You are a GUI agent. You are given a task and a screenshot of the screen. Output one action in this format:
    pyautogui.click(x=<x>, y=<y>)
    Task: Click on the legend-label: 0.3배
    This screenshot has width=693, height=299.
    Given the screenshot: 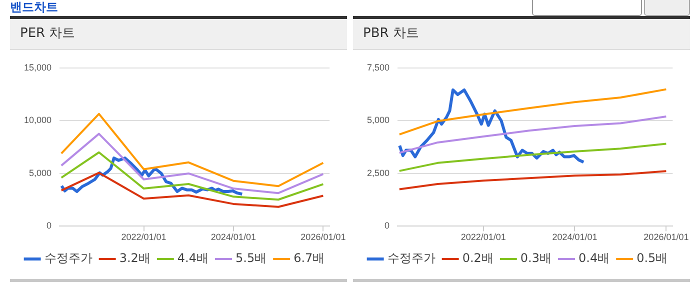 What is the action you would take?
    pyautogui.click(x=536, y=258)
    